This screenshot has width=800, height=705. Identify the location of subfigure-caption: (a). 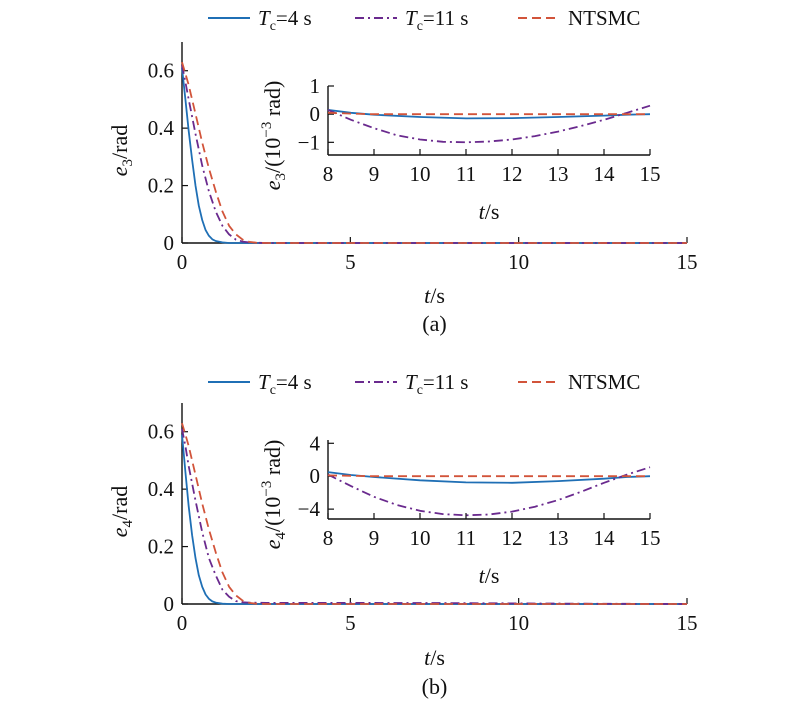
(434, 323).